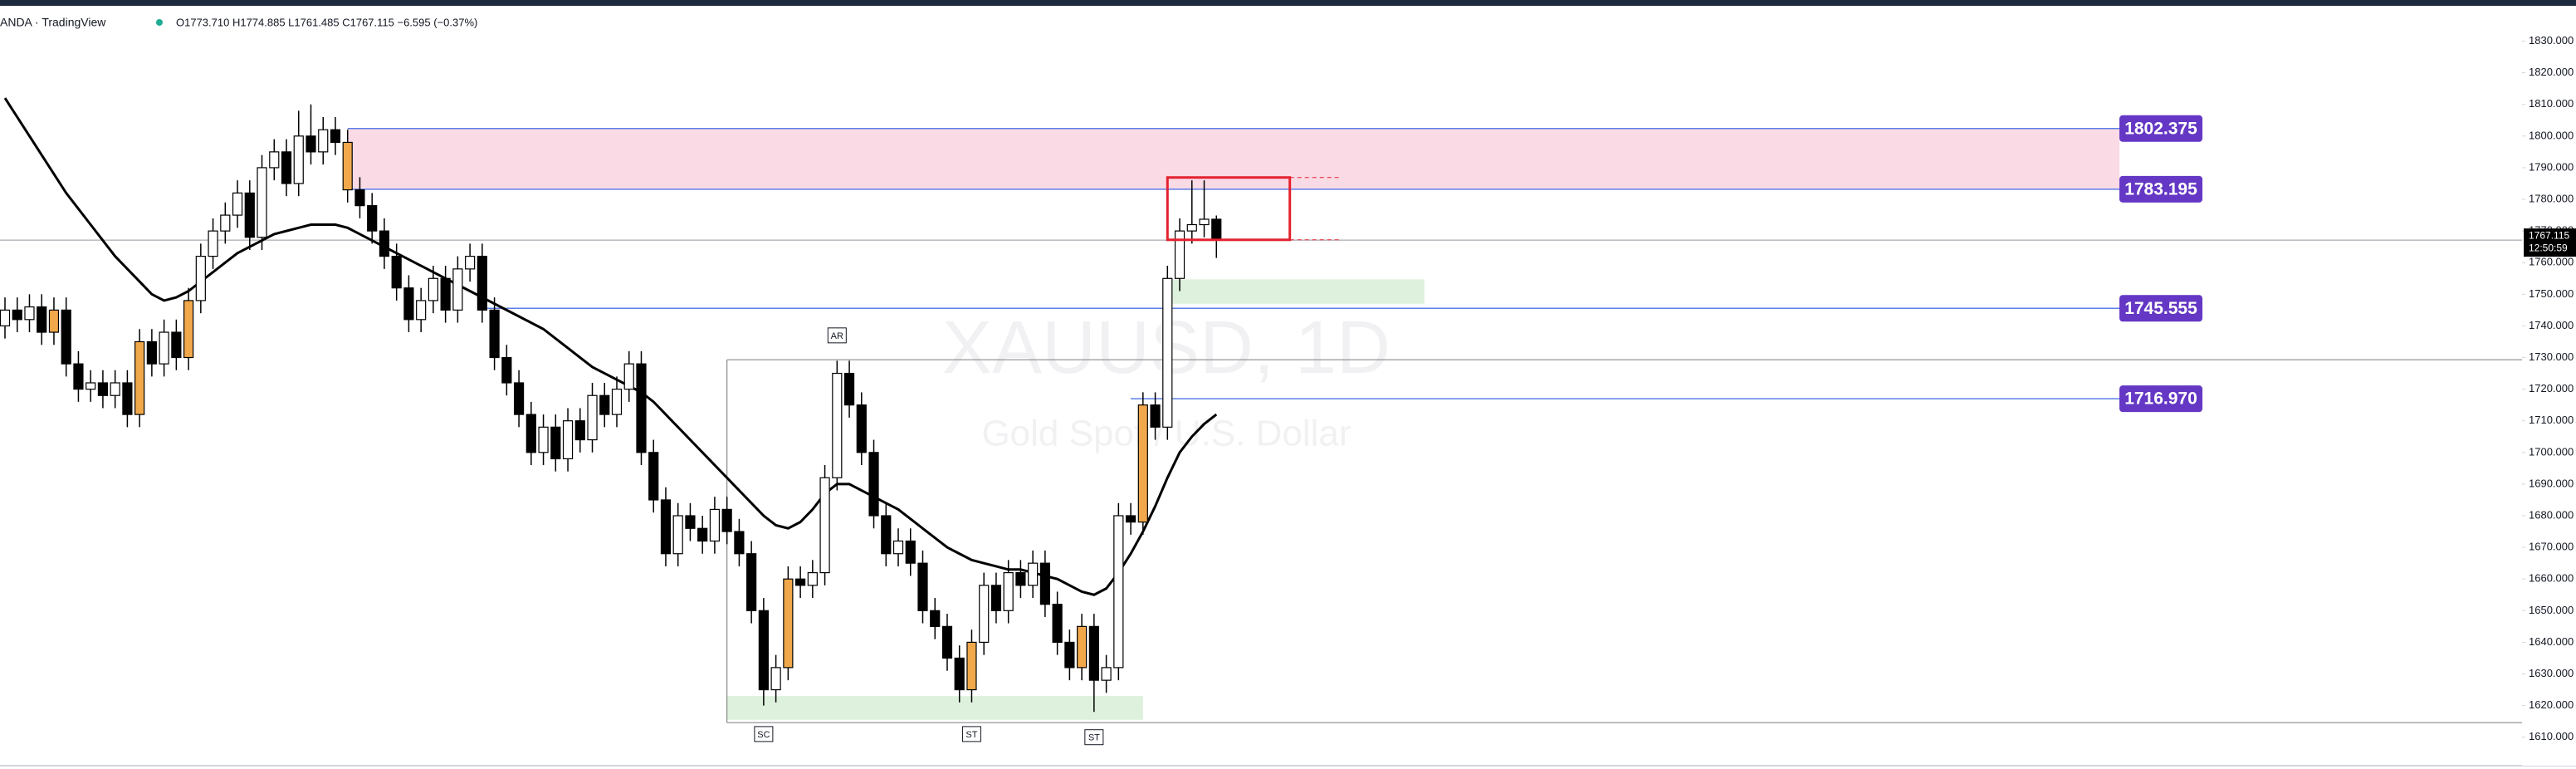  What do you see at coordinates (2551, 325) in the screenshot?
I see `y-tick-label: 1740.000` at bounding box center [2551, 325].